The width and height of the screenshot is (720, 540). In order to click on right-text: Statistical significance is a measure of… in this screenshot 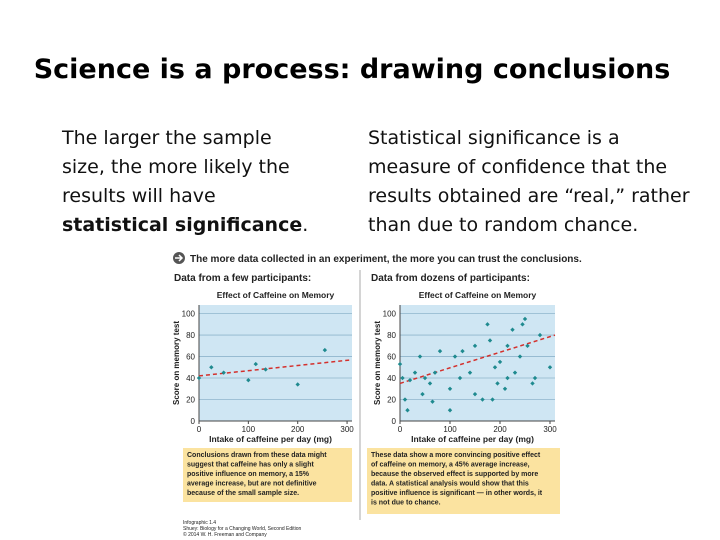, I will do `click(529, 181)`.